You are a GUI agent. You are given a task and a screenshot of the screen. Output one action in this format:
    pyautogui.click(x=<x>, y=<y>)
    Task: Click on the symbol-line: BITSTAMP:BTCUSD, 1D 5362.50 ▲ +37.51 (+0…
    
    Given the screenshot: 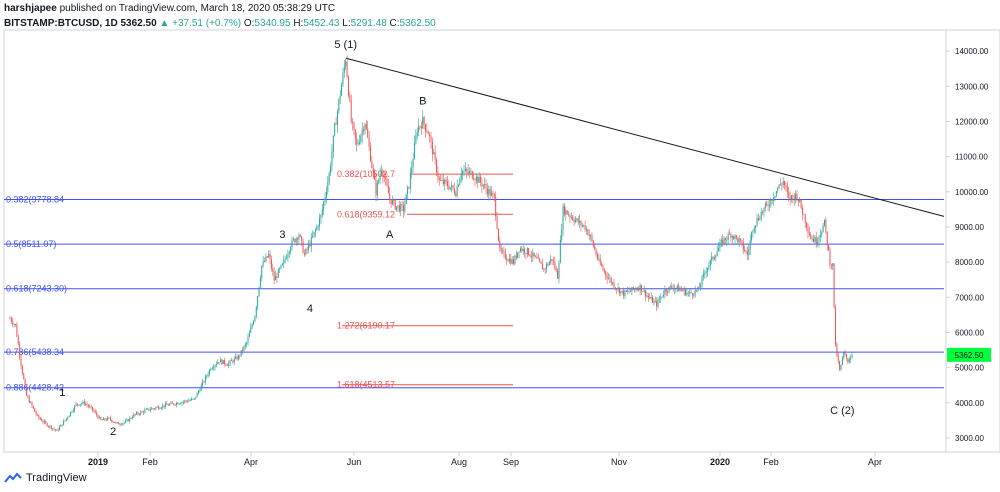 What is the action you would take?
    pyautogui.click(x=220, y=23)
    